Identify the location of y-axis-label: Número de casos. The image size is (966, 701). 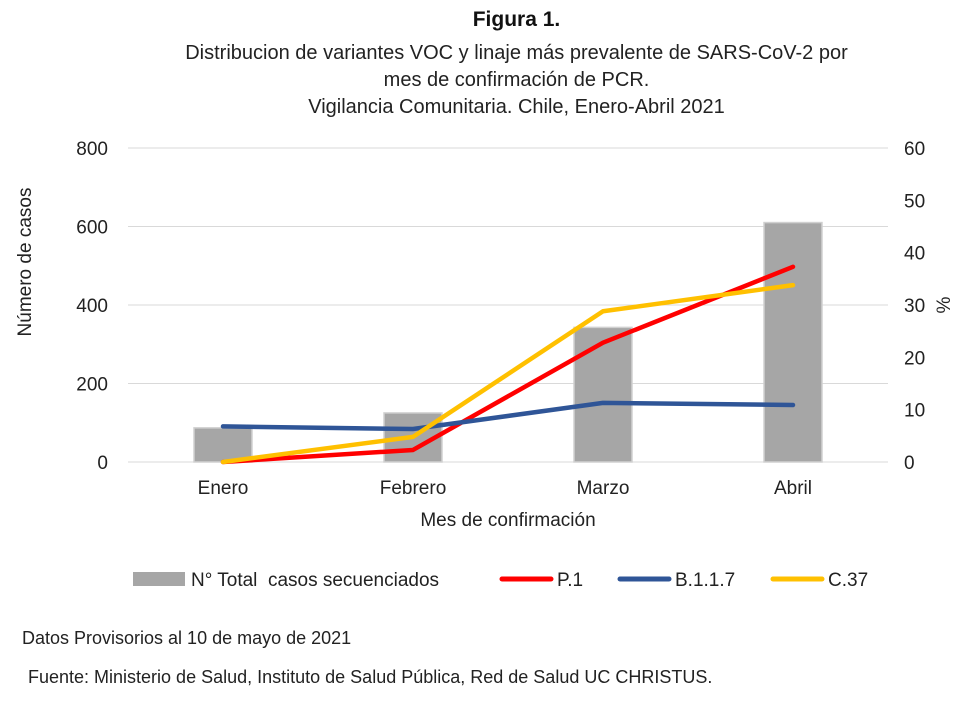
(25, 262).